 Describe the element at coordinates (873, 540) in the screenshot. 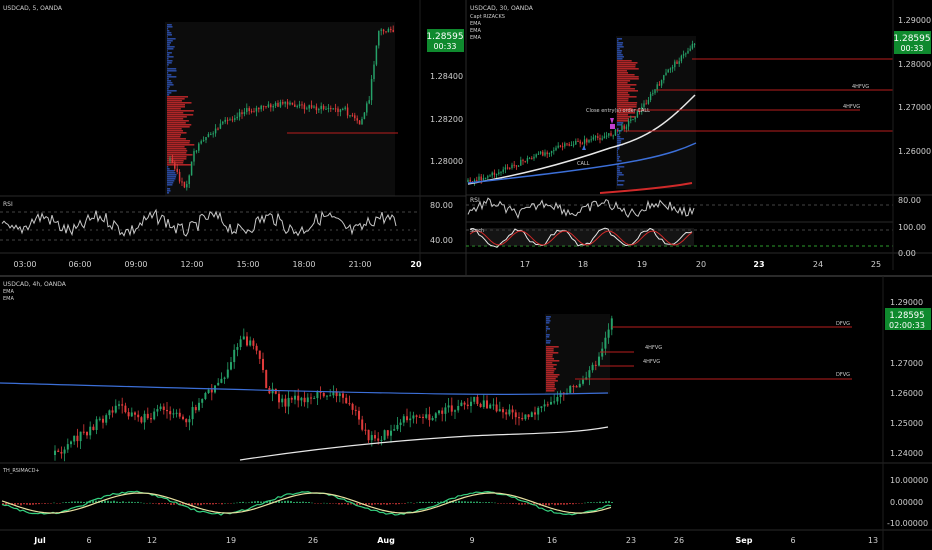

I see `x-tick: 13` at that location.